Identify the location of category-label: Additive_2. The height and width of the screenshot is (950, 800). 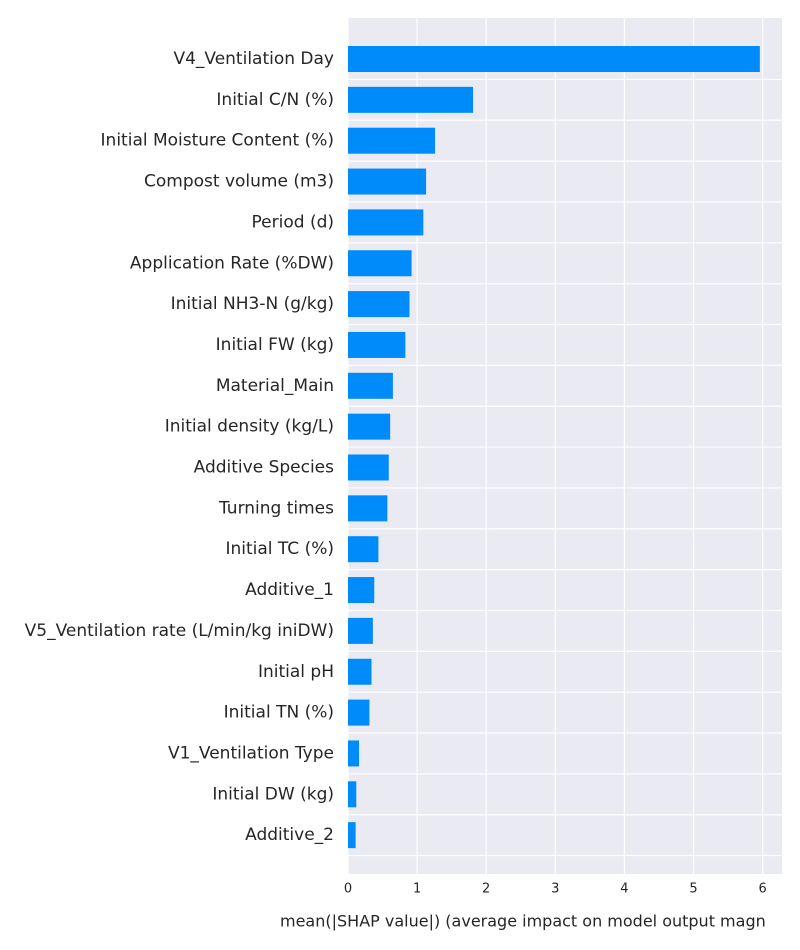
(289, 835).